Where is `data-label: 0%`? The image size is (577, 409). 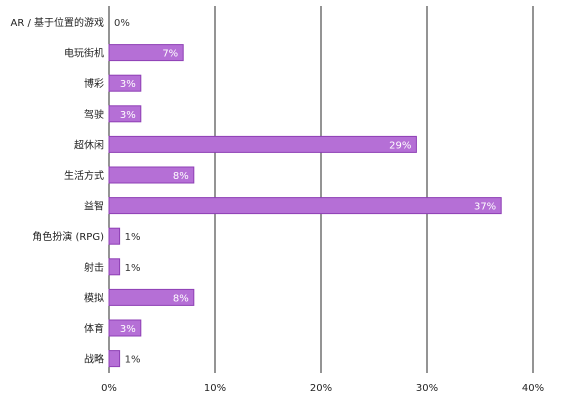 data-label: 0% is located at coordinates (122, 23).